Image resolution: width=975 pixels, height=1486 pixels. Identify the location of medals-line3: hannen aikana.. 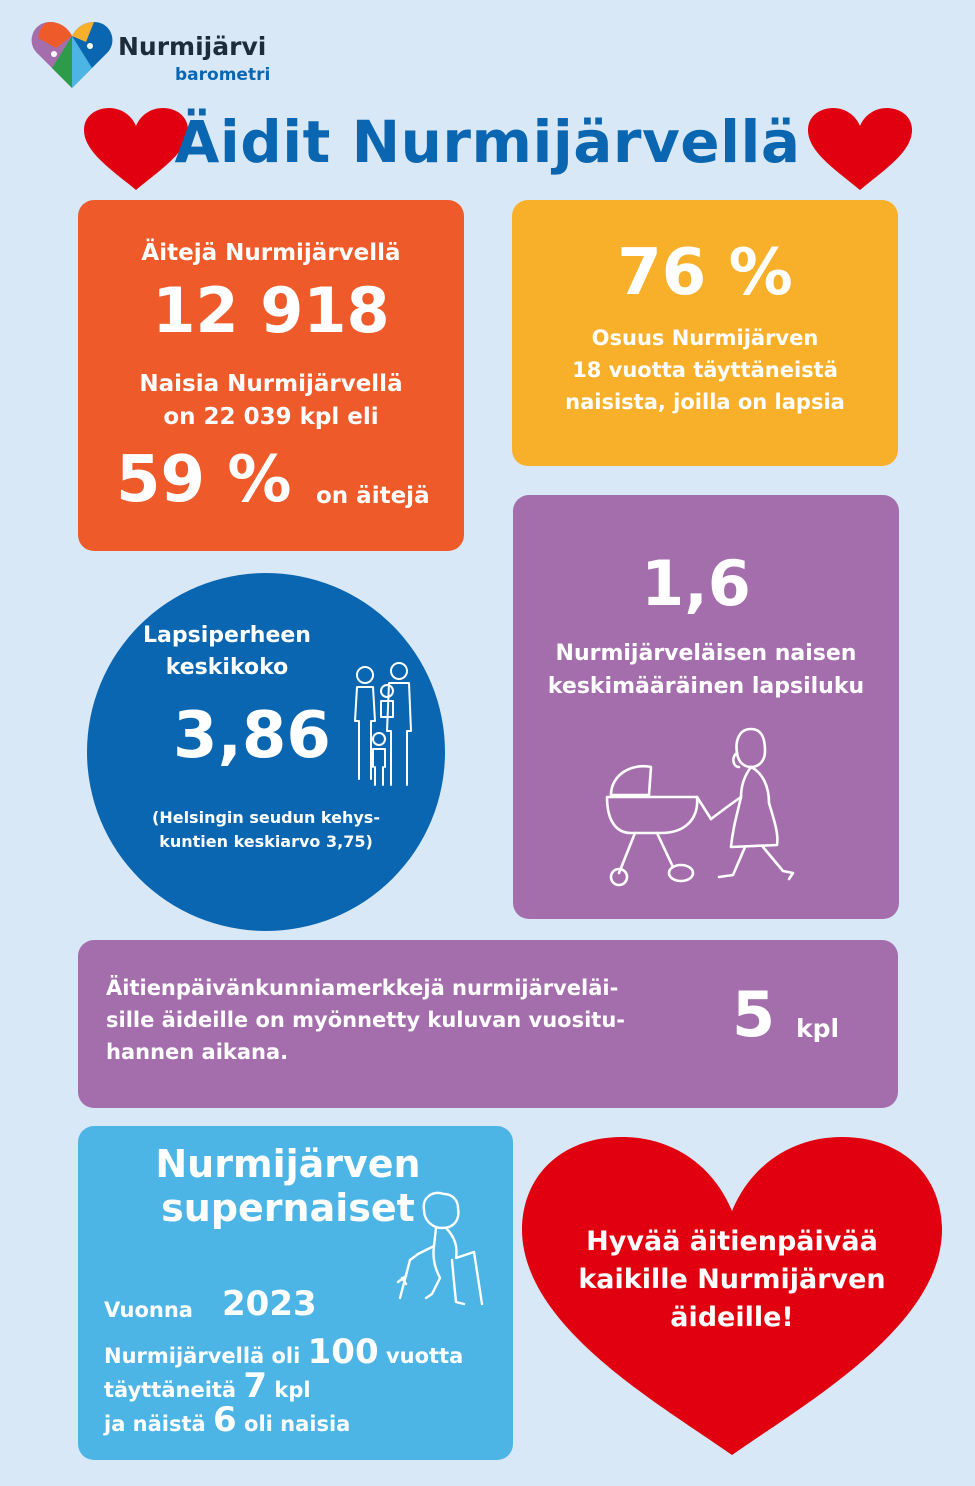
(197, 1052).